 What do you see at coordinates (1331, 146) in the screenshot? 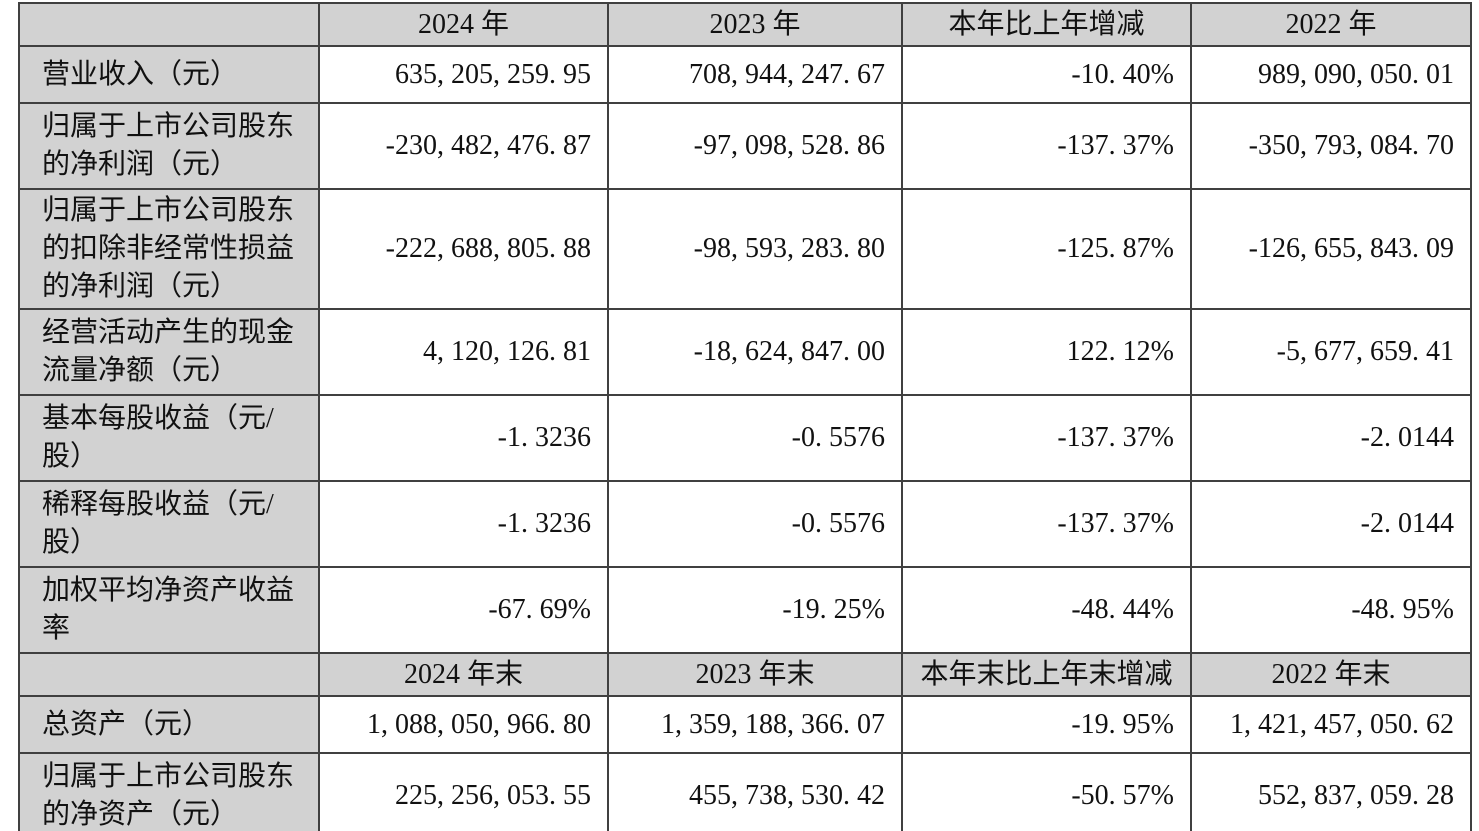
I see `value-cell: -350, 793, 084. 70` at bounding box center [1331, 146].